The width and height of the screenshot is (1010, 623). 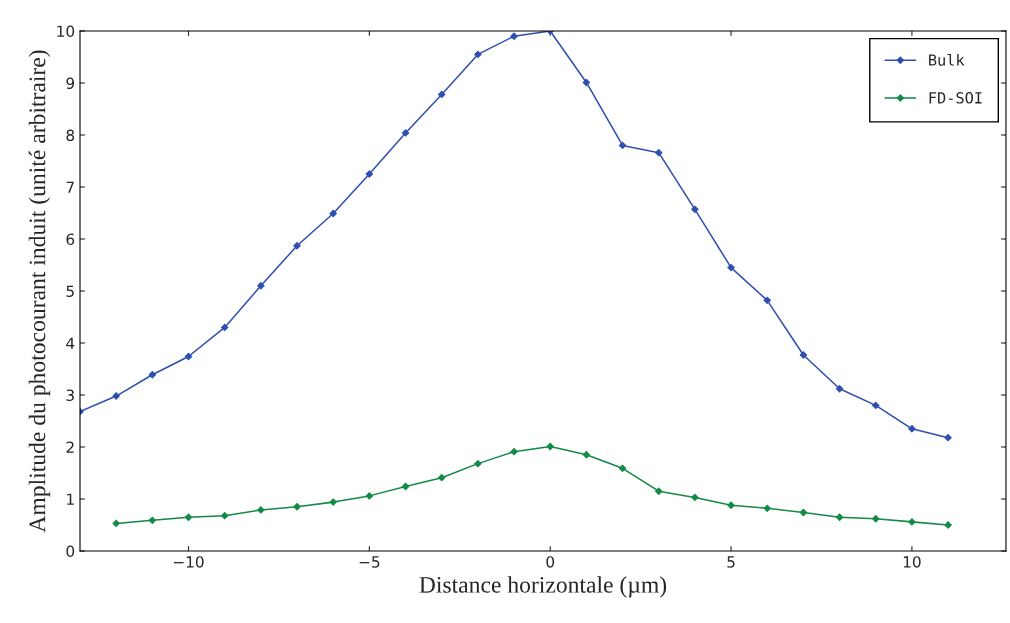 I want to click on y-tick-label: 6, so click(x=70, y=239).